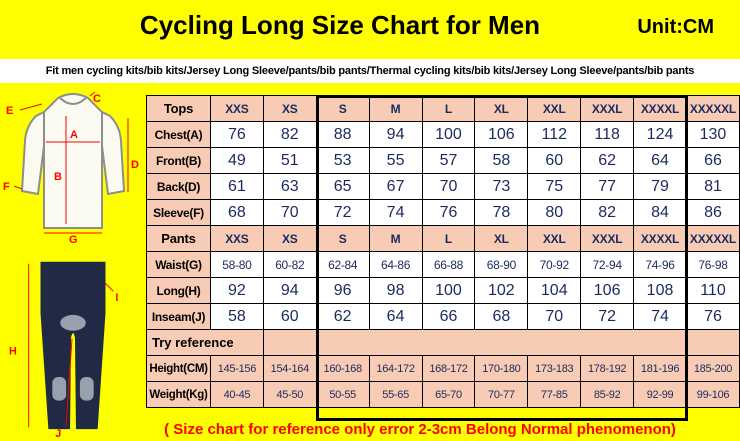 This screenshot has height=441, width=740. Describe the element at coordinates (712, 368) in the screenshot. I see `table-cell: 185-200` at that location.